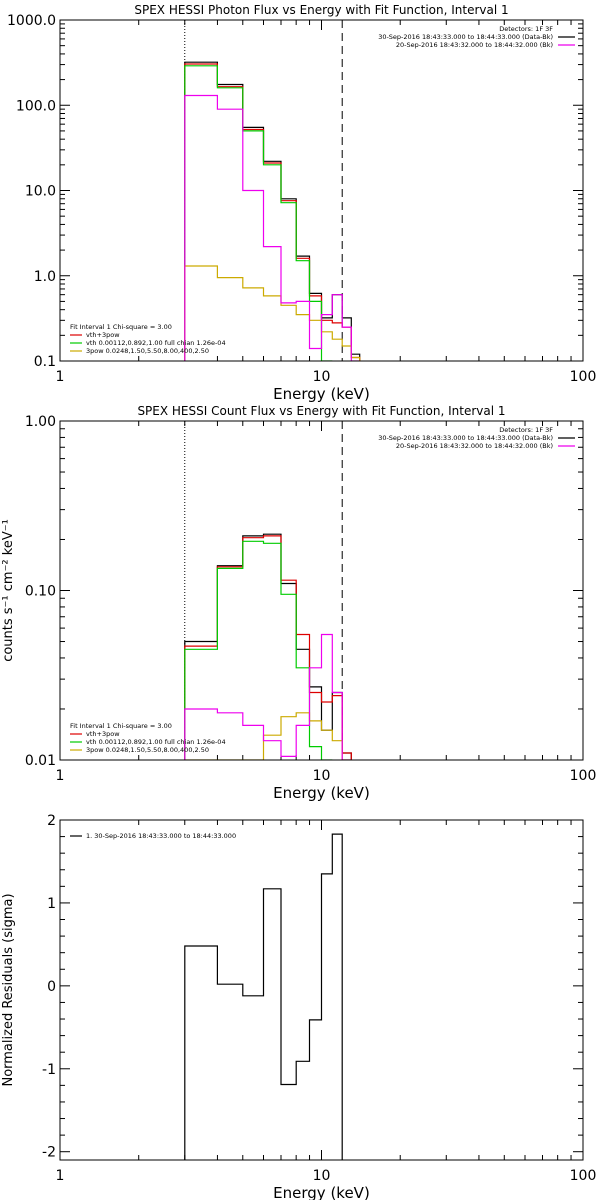  I want to click on y-tick-label: -2, so click(49, 1153).